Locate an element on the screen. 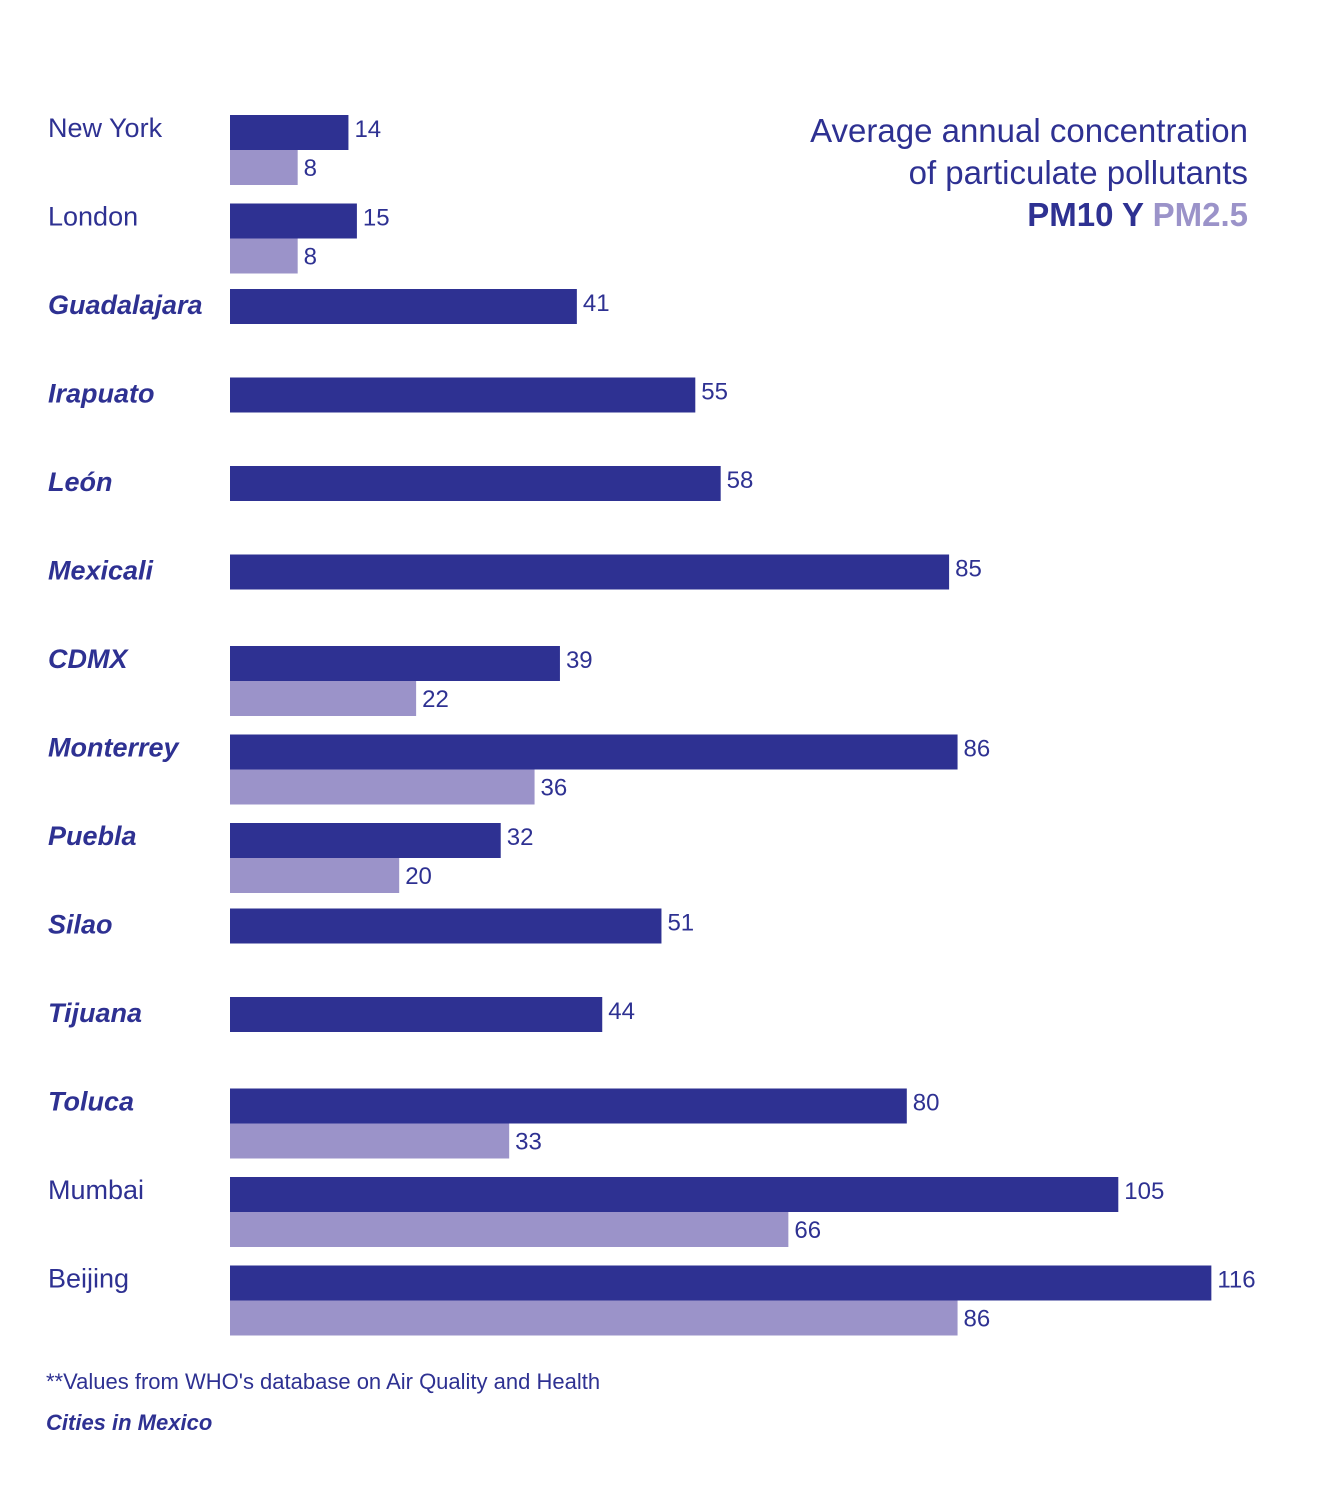 The width and height of the screenshot is (1320, 1500). value-label-pm10-tijuana: 44 is located at coordinates (621, 1011).